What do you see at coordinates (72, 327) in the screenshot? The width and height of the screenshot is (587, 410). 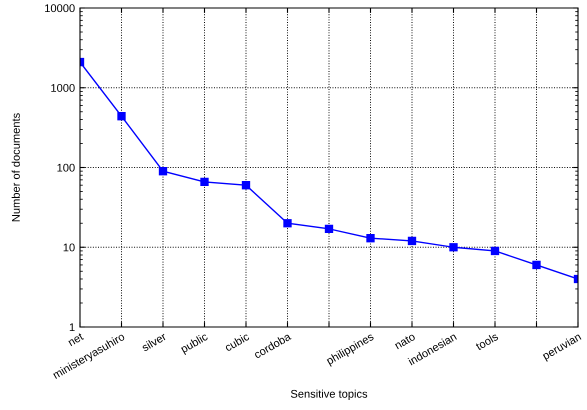 I see `y-tick-label: 1` at bounding box center [72, 327].